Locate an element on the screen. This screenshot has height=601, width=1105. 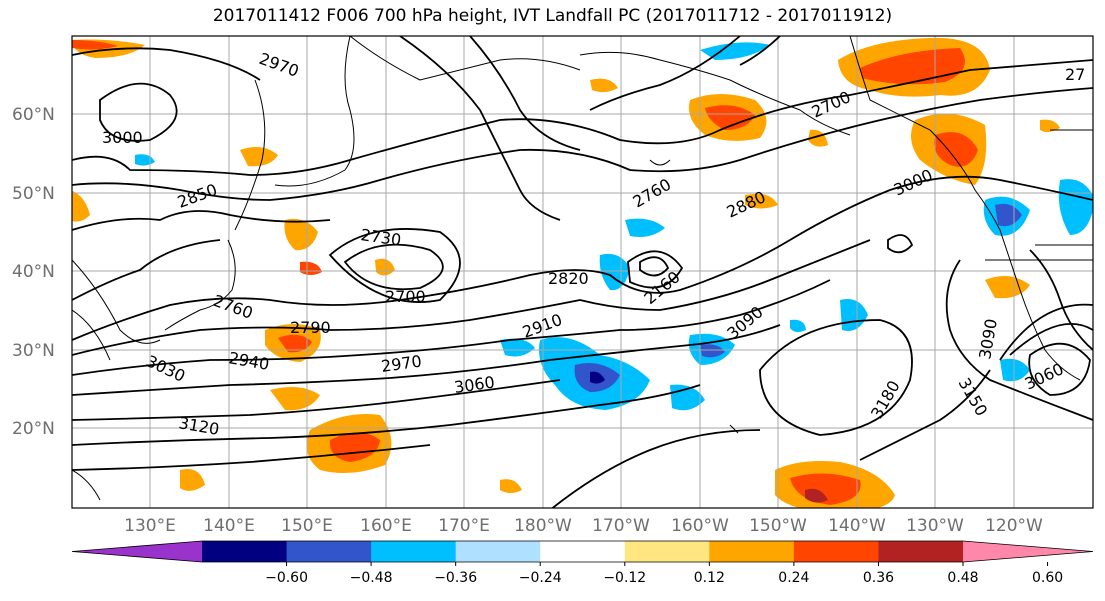
colorbar-tick-label: −0.12 is located at coordinates (624, 578).